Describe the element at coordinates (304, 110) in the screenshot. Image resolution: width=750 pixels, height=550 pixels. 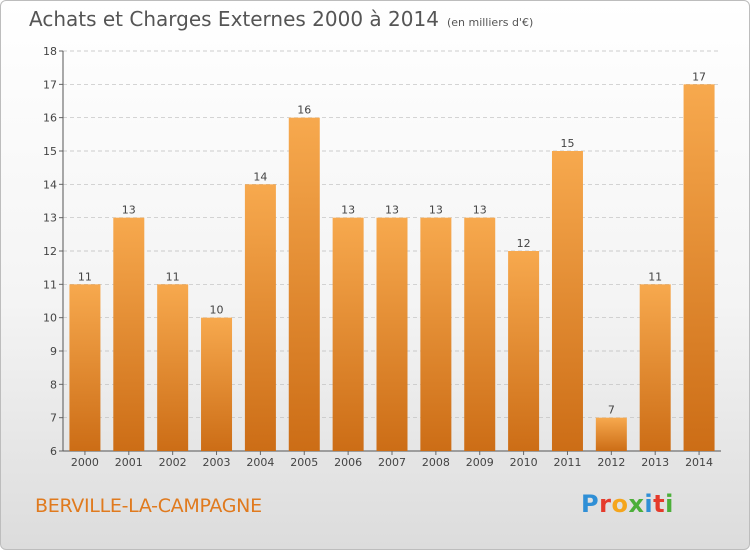
I see `data-label-2005: 16` at that location.